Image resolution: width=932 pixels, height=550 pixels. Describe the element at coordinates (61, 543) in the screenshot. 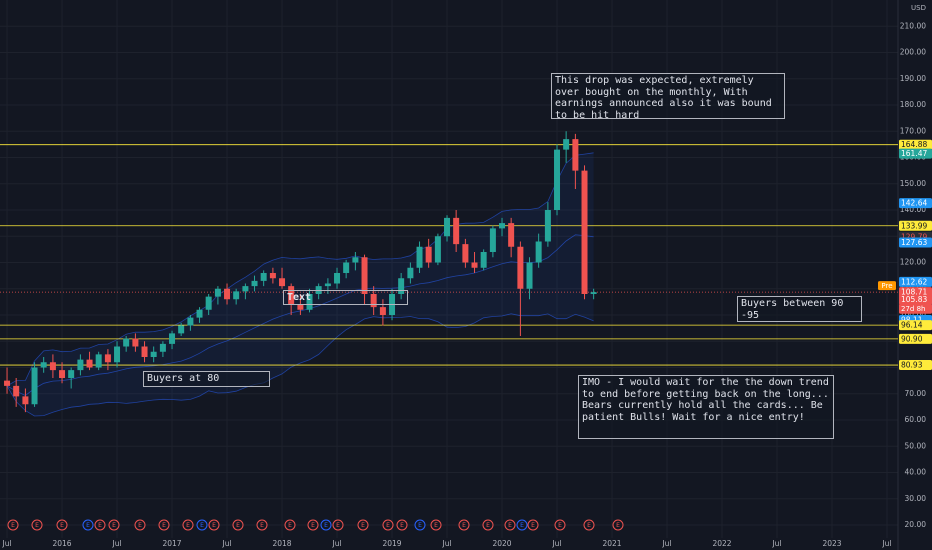

I see `x-tick-label: 2016` at that location.